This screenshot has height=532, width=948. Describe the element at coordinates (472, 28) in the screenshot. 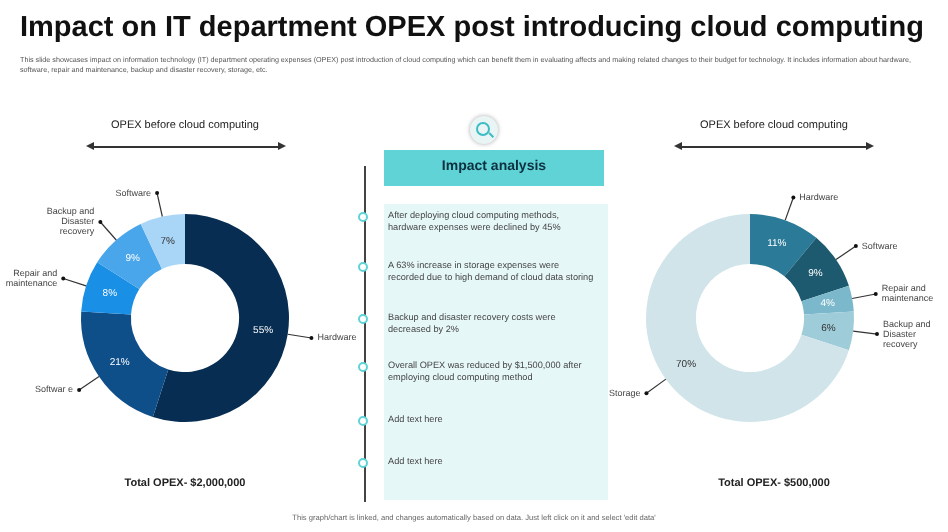

I see `text: Impact on IT department OPEX post introducing cloud computing` at that location.